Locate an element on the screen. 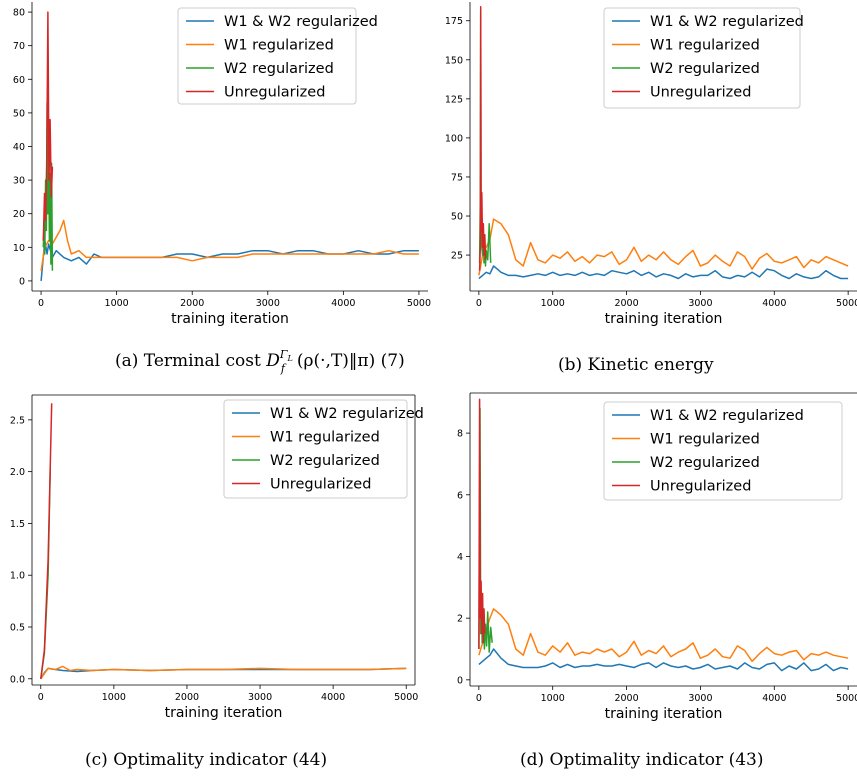 The width and height of the screenshot is (857, 776). y-tick-label: 175 is located at coordinates (454, 21).